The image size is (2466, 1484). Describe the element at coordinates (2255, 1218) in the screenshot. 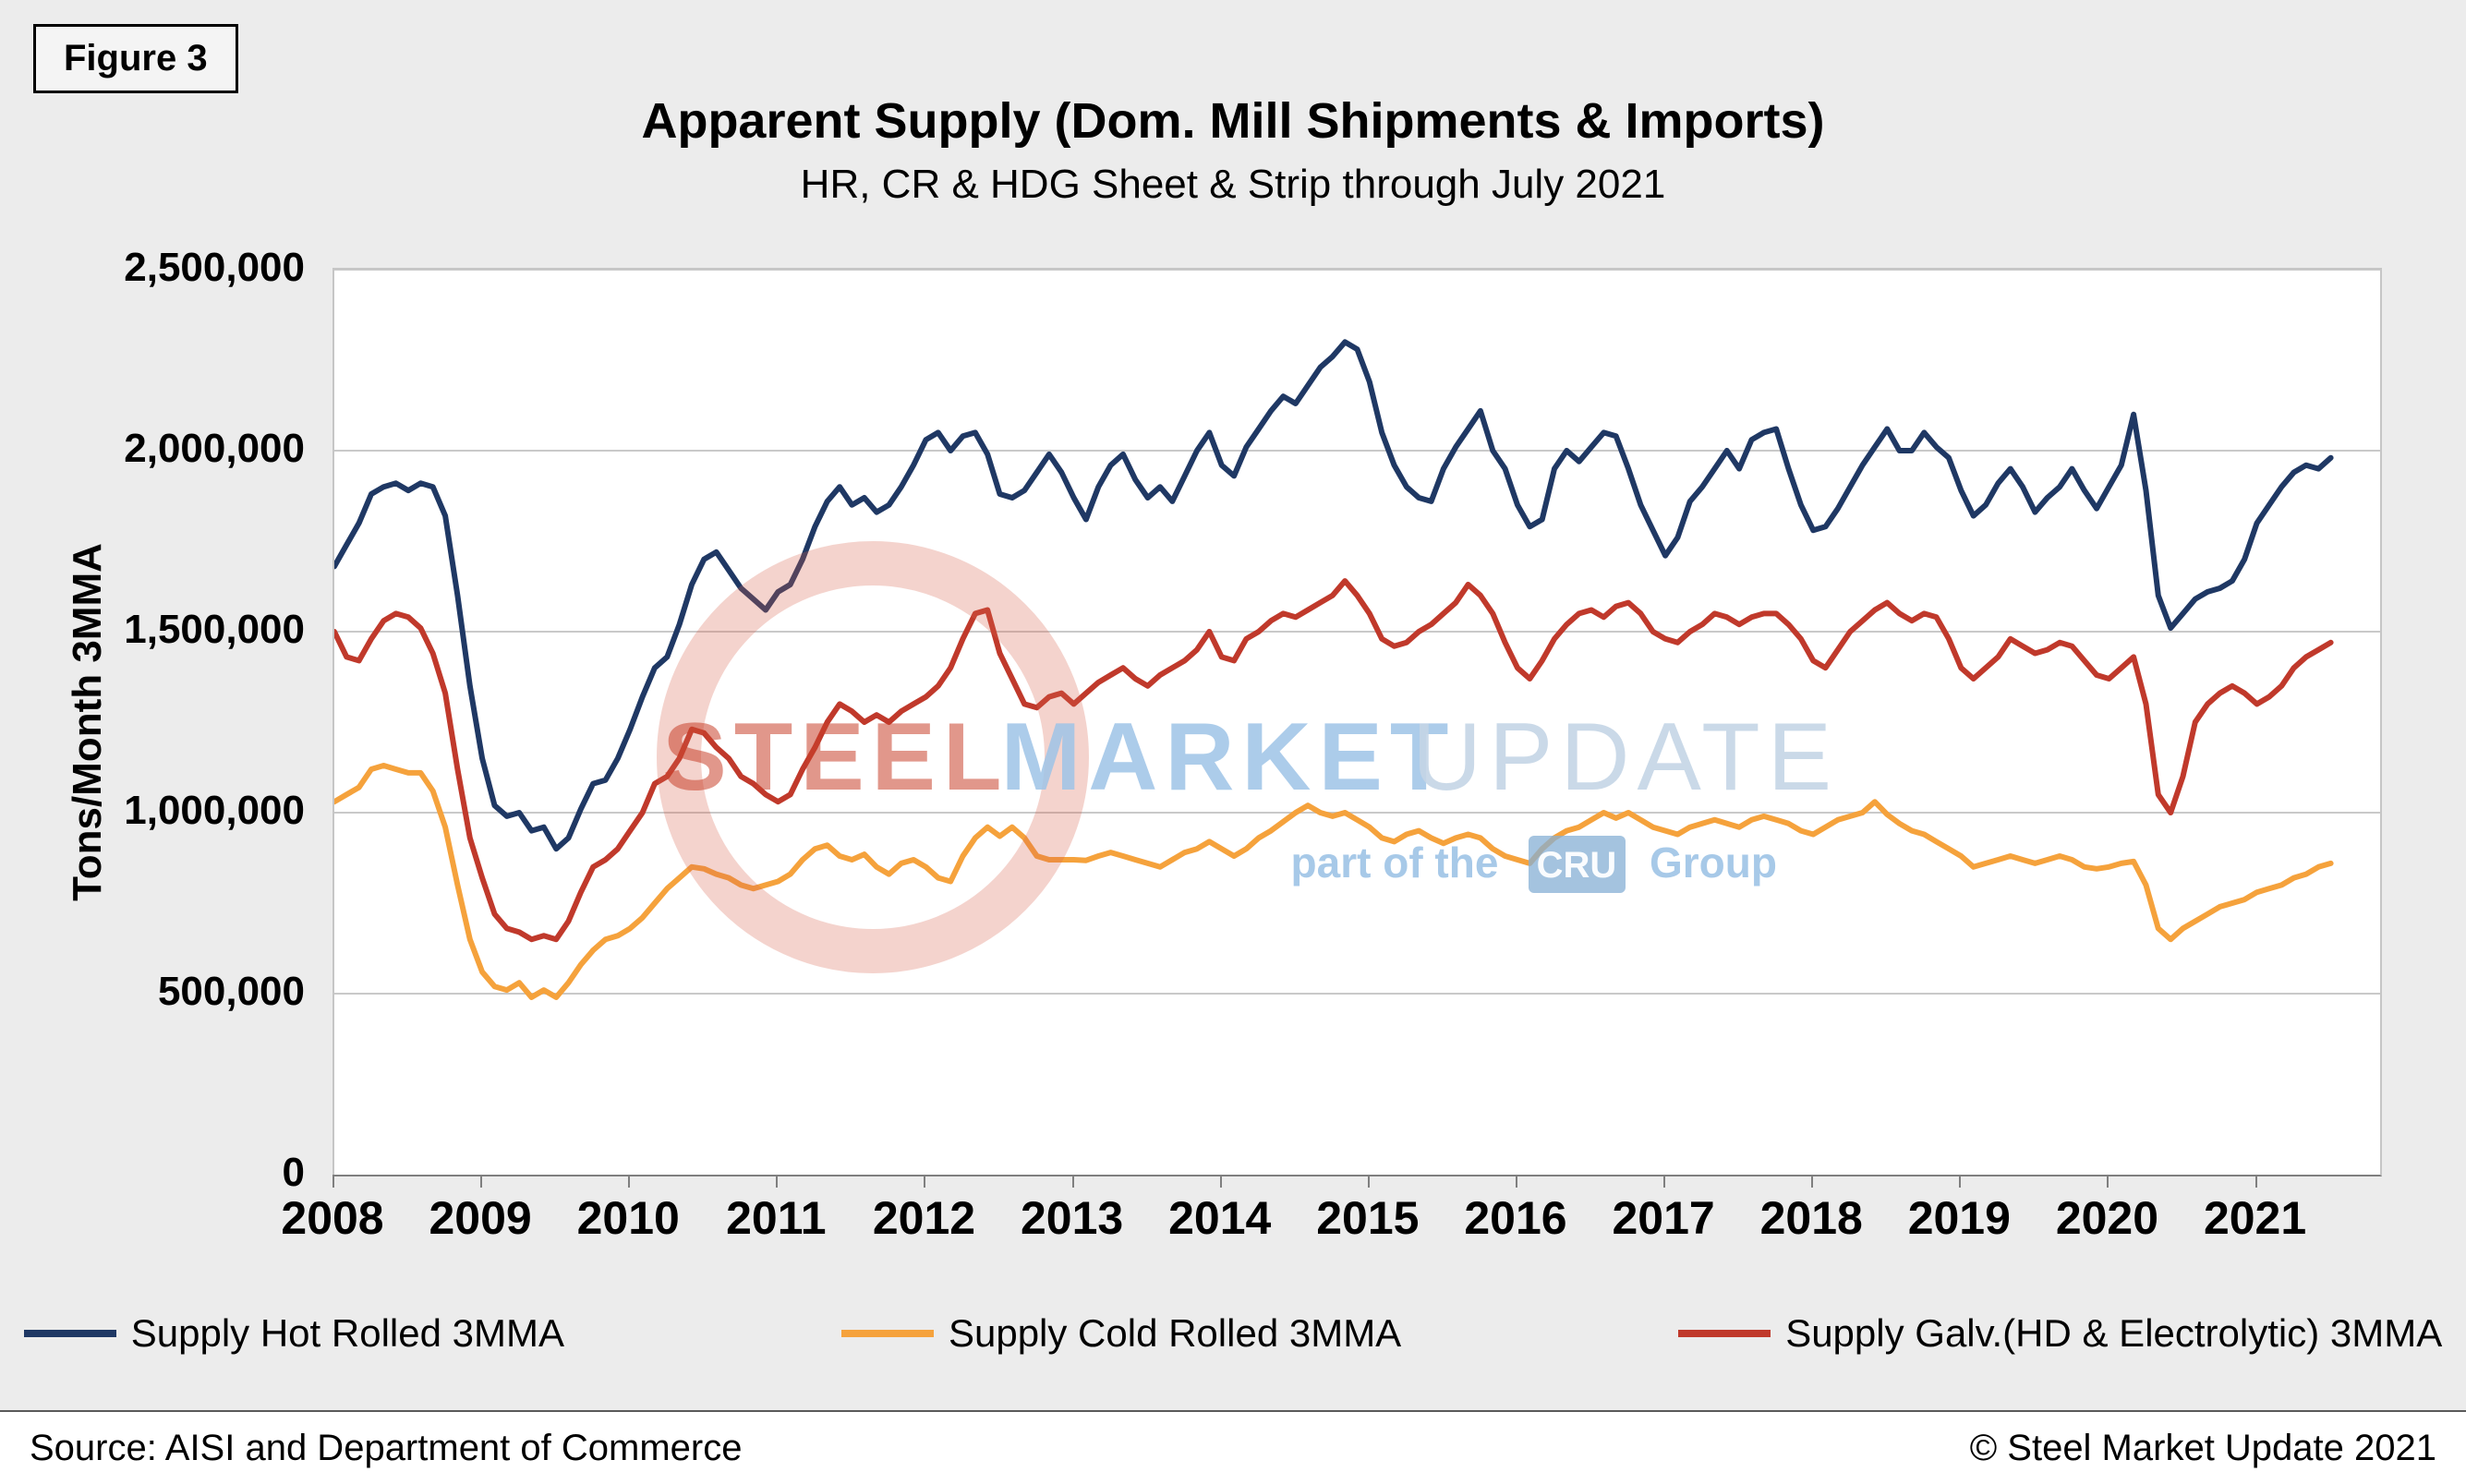

I see `x-tick-label: 2021` at that location.